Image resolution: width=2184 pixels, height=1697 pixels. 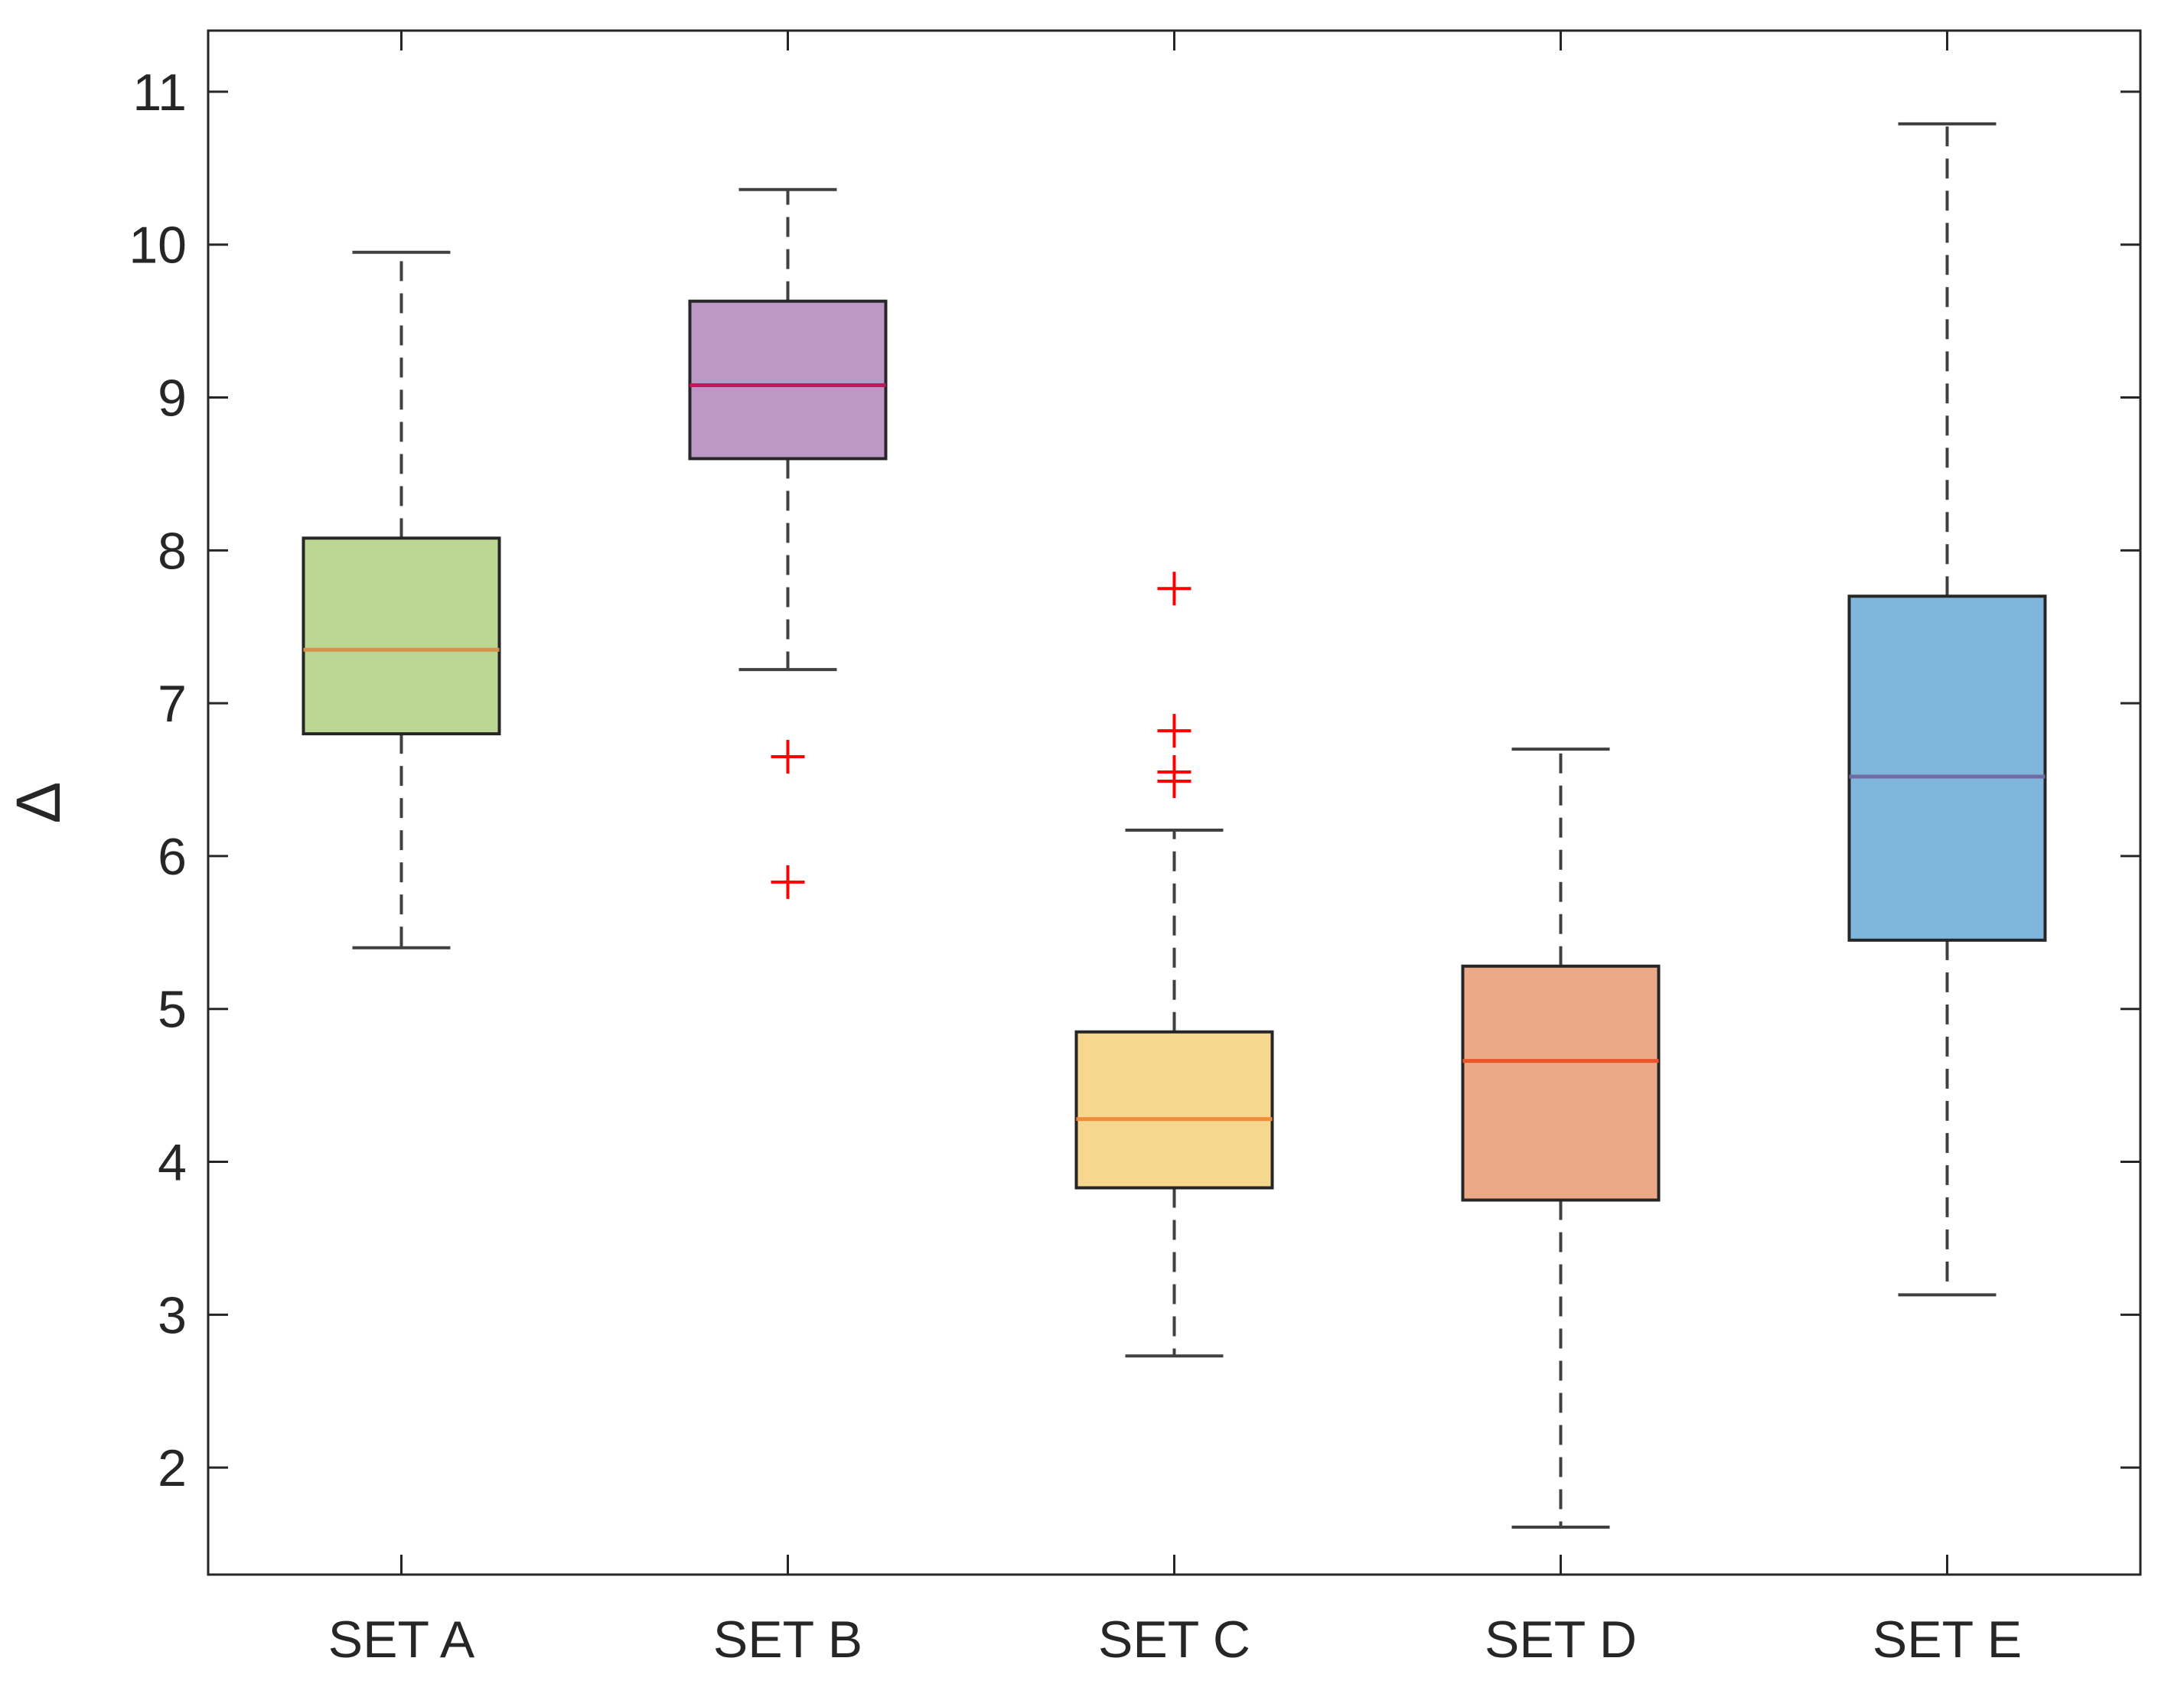 What do you see at coordinates (158, 246) in the screenshot?
I see `y-tick-label: 10` at bounding box center [158, 246].